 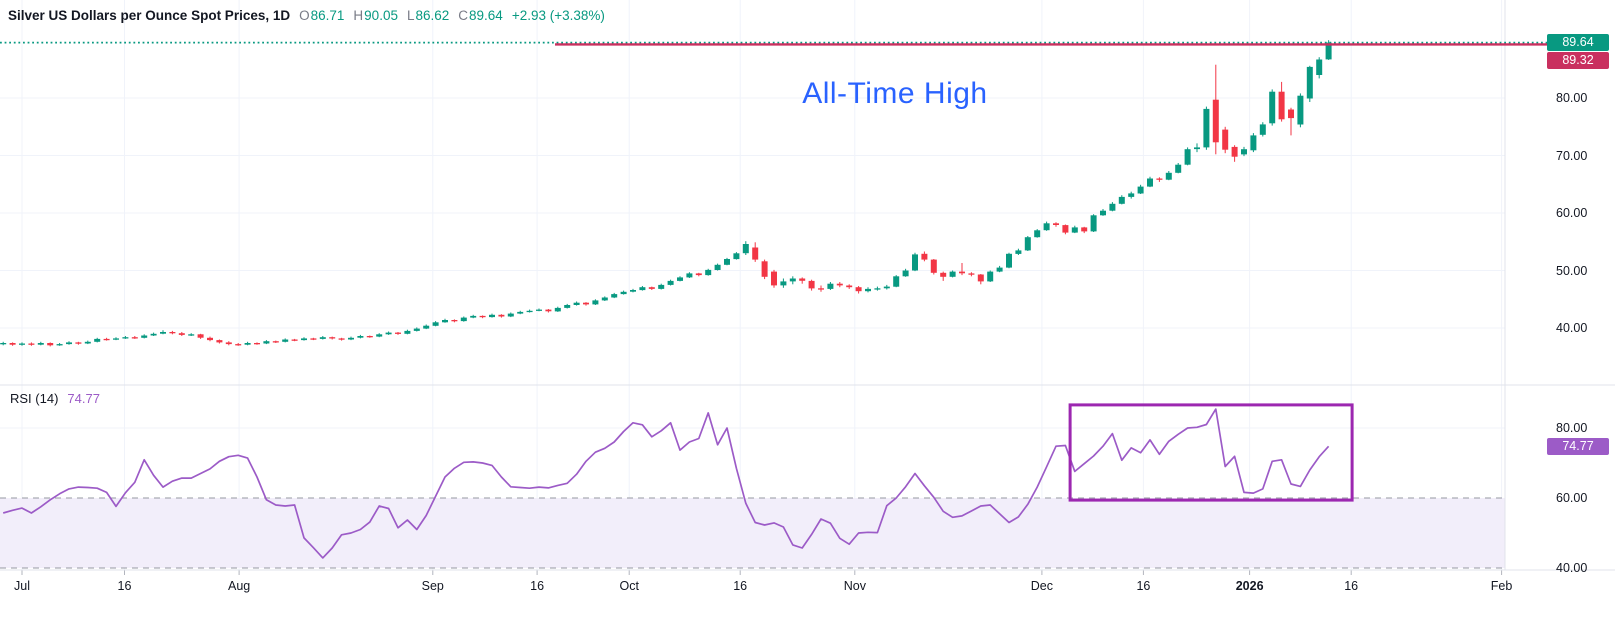 What do you see at coordinates (854, 586) in the screenshot?
I see `time-axis-label: Nov` at bounding box center [854, 586].